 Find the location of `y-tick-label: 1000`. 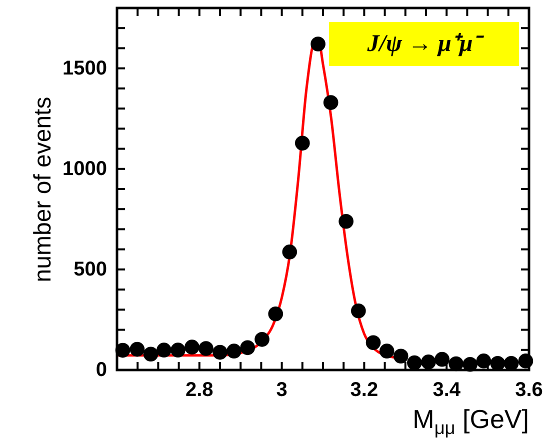

y-tick-label: 1000 is located at coordinates (84, 169).